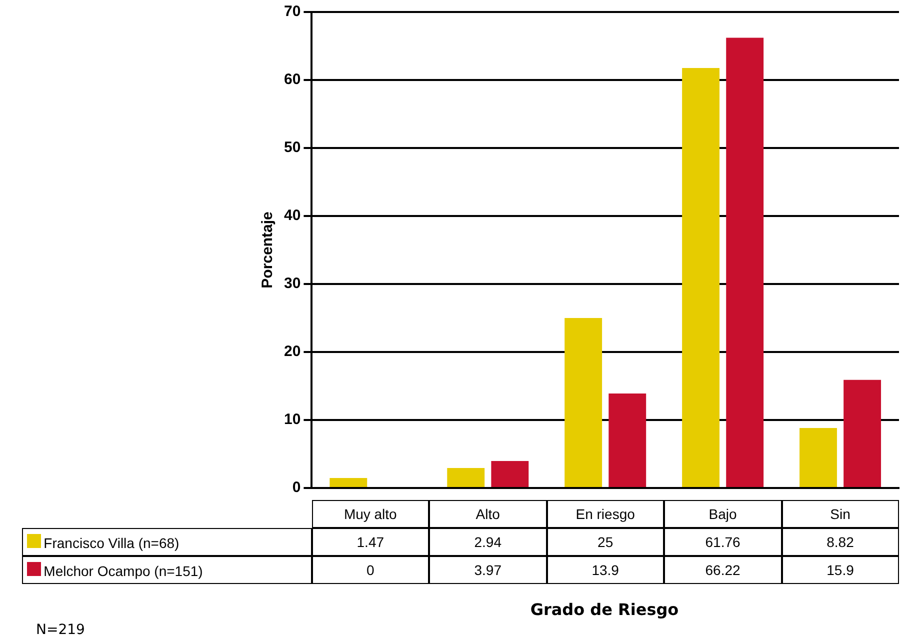  What do you see at coordinates (488, 514) in the screenshot?
I see `x-tick-label: Alto` at bounding box center [488, 514].